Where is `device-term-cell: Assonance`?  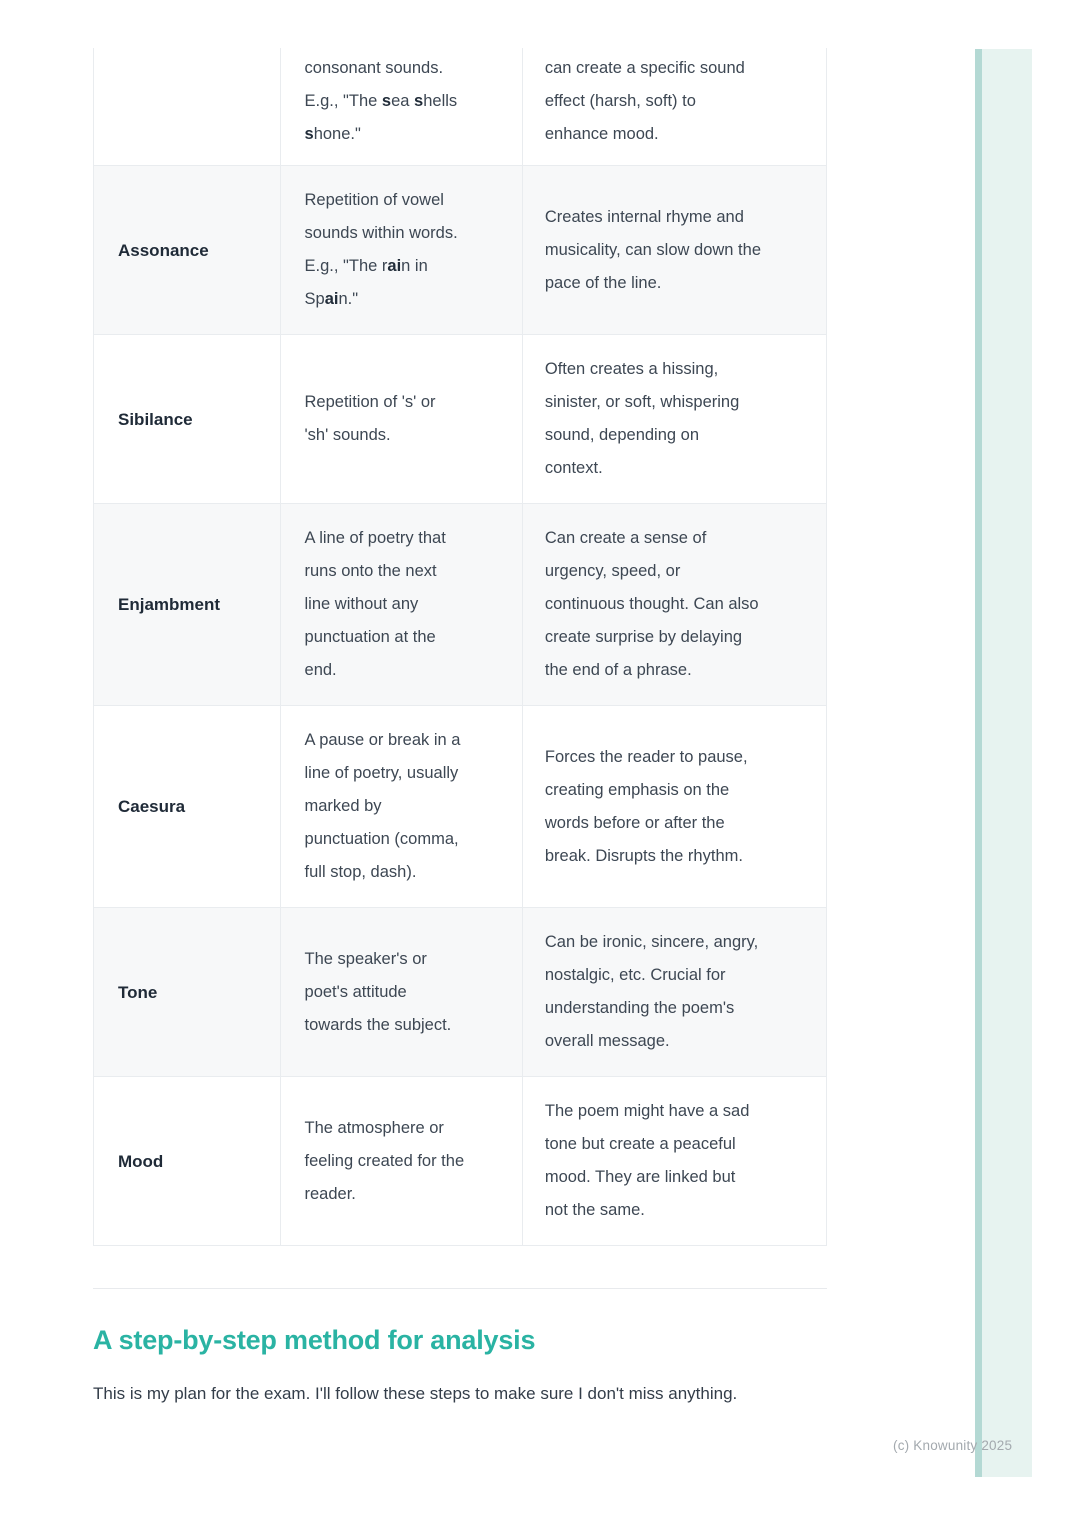 device-term-cell: Assonance is located at coordinates (187, 250).